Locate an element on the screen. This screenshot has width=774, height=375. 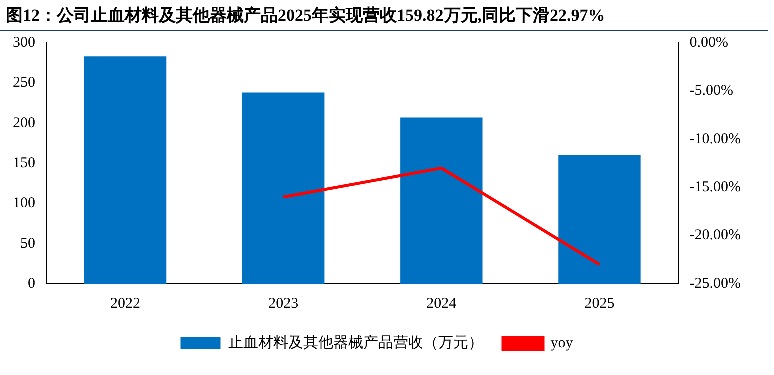
x-tick-label: 2025 is located at coordinates (599, 304).